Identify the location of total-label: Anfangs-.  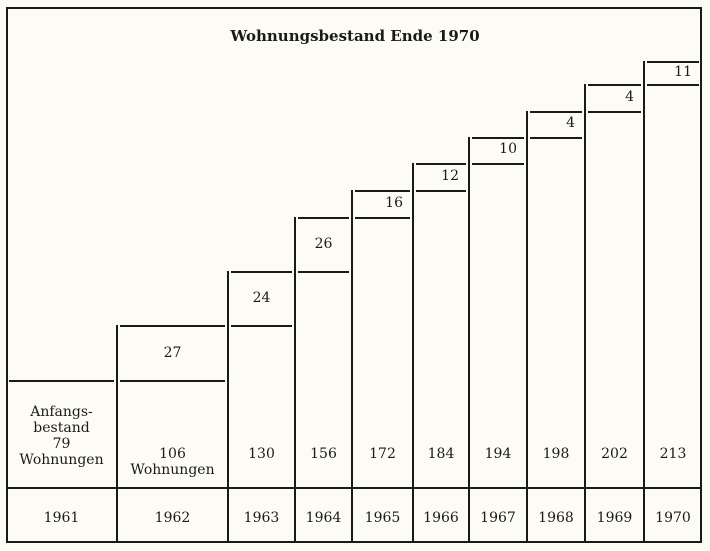
(61, 412).